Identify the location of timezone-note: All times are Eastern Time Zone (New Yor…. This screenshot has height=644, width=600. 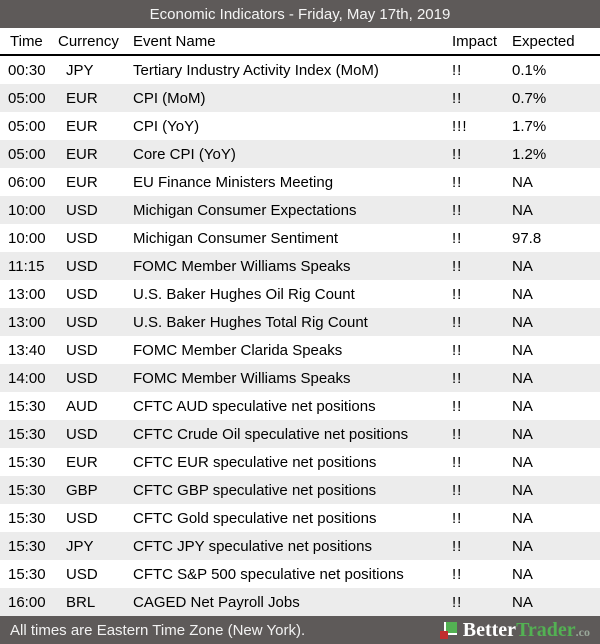
(158, 630).